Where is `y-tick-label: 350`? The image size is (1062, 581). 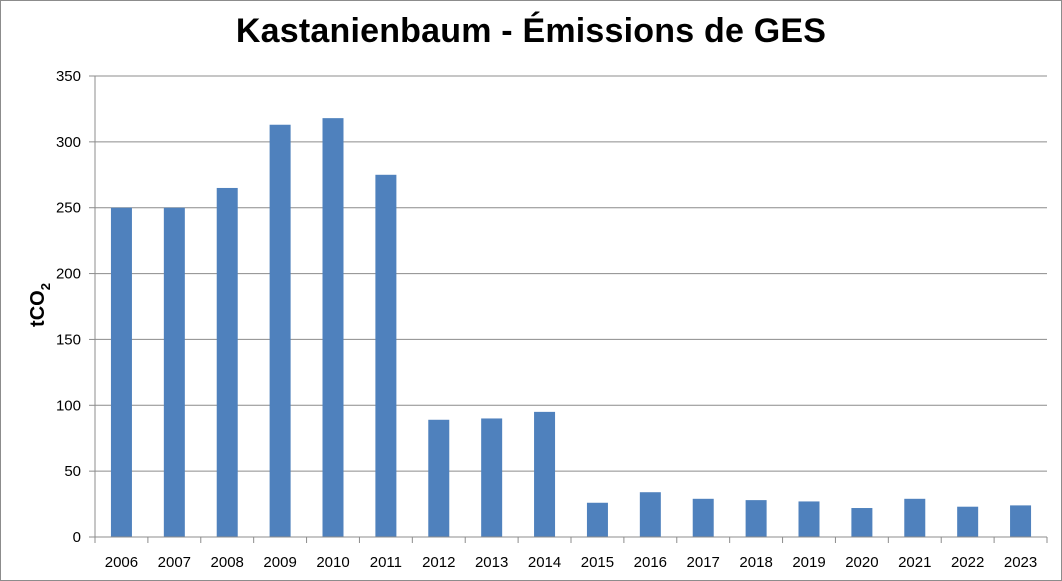
y-tick-label: 350 is located at coordinates (68, 76).